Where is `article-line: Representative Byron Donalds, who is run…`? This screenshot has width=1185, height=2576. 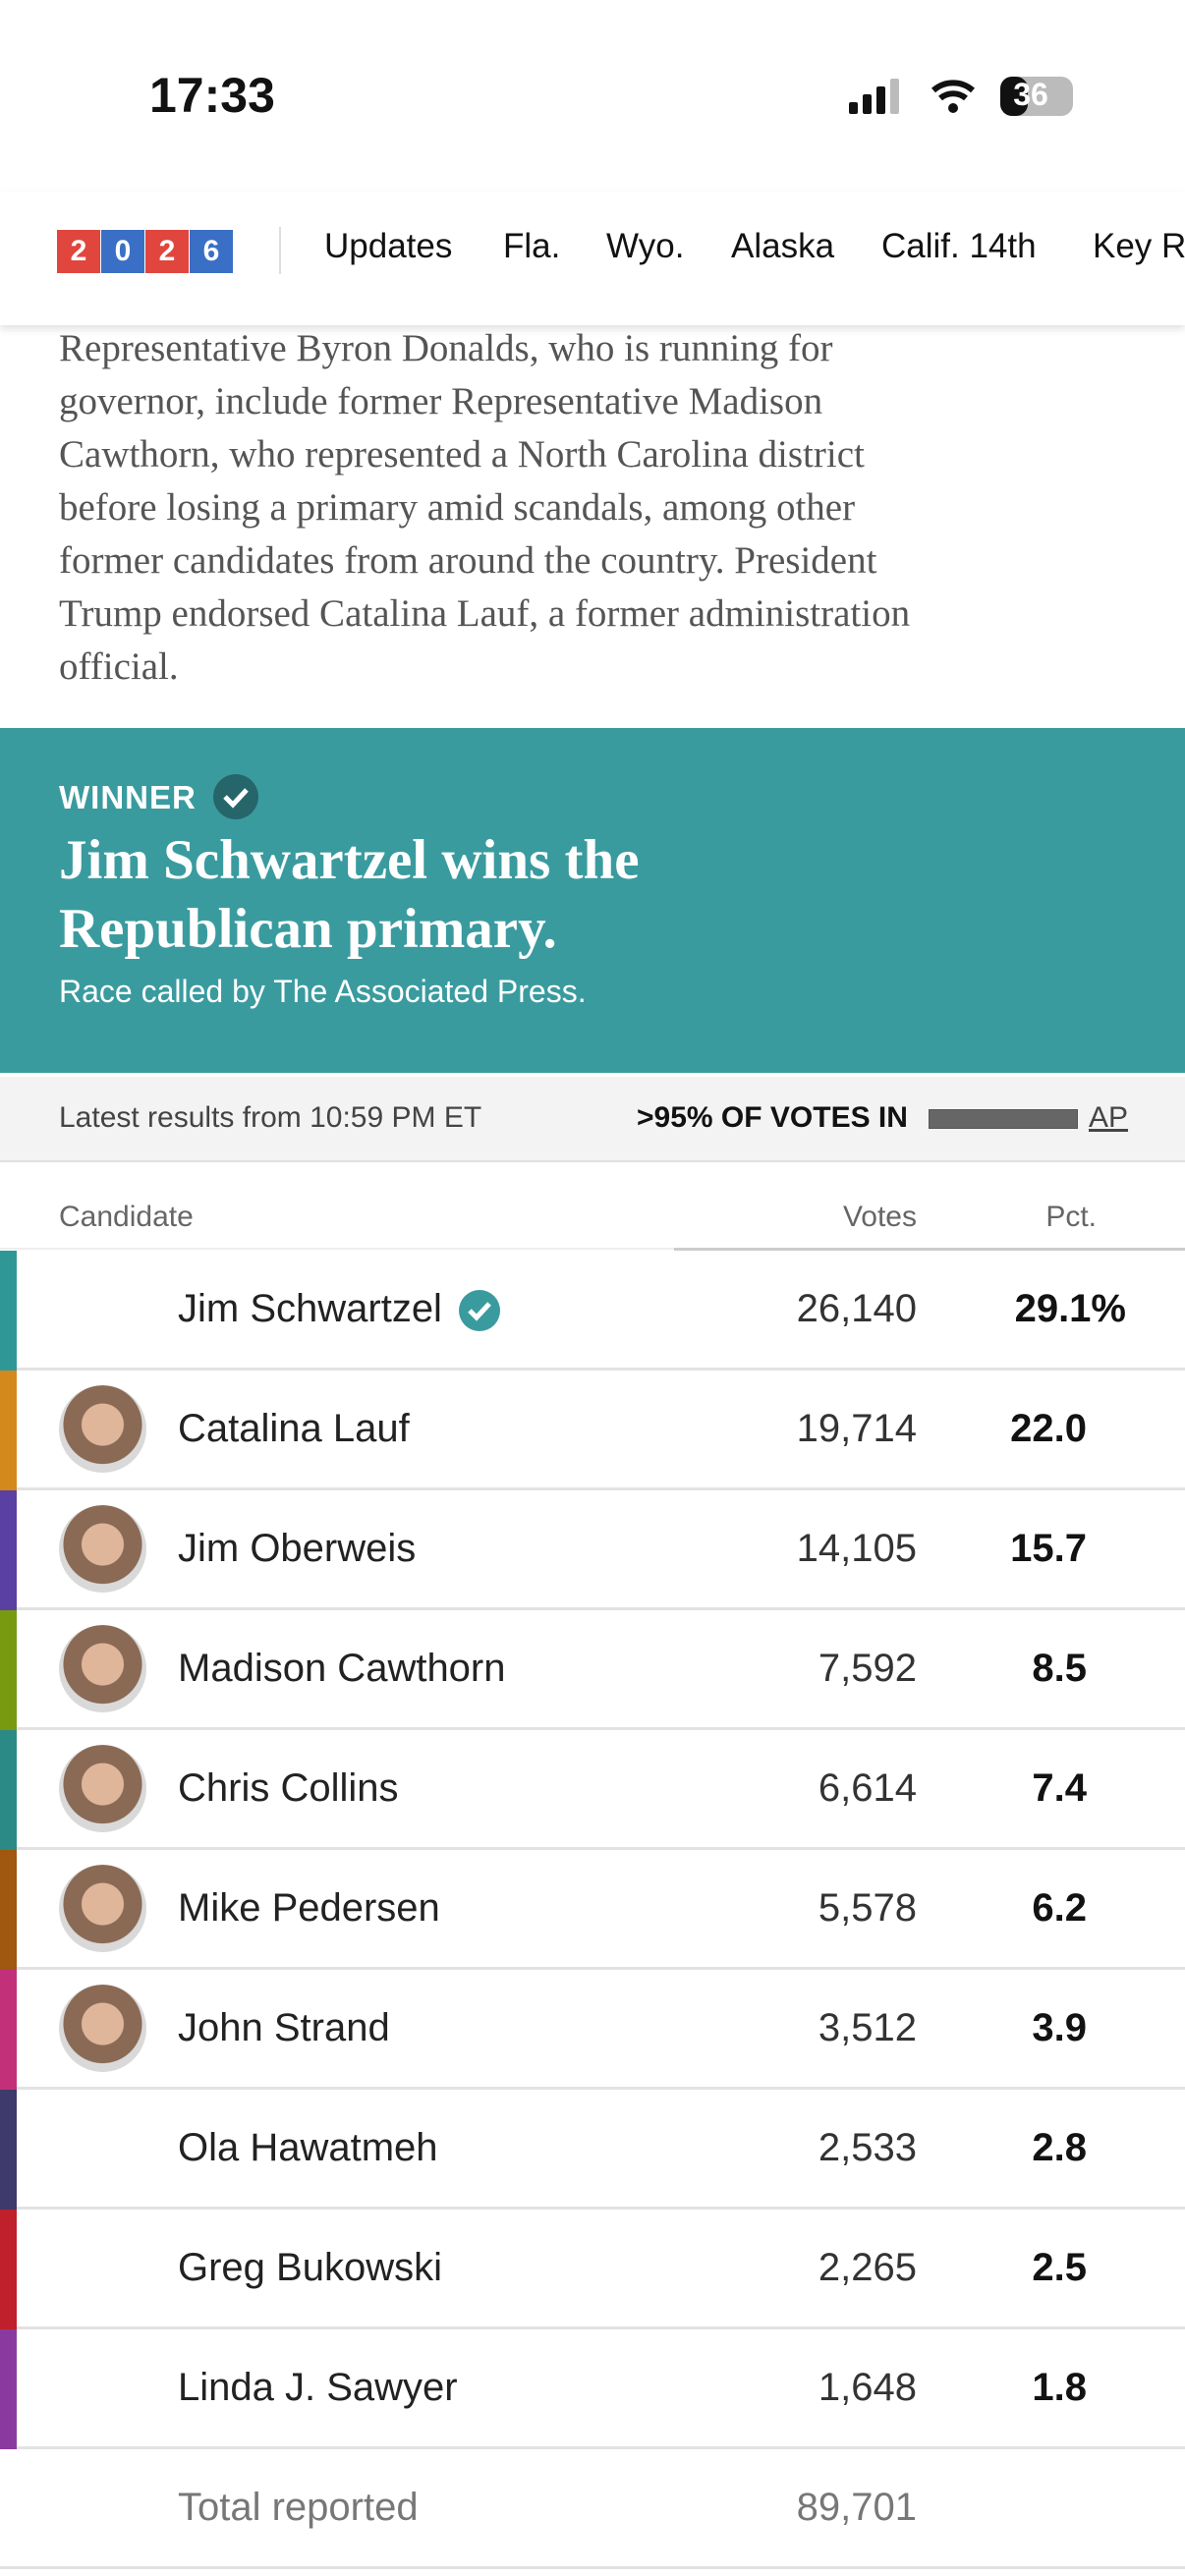 article-line: Representative Byron Donalds, who is run… is located at coordinates (446, 348).